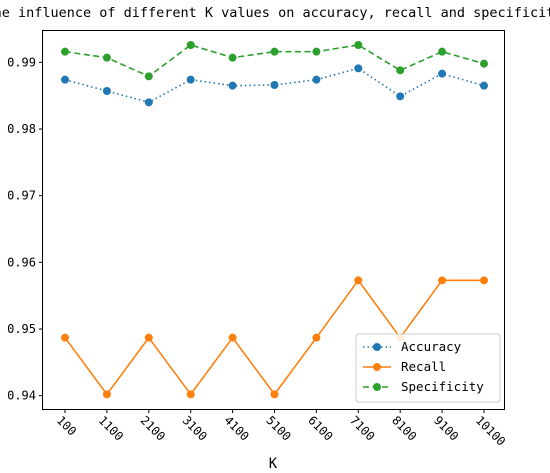  What do you see at coordinates (25, 229) in the screenshot?
I see `y-axis: 0.94 0.95 0.96 0.97 0.98 0.99` at bounding box center [25, 229].